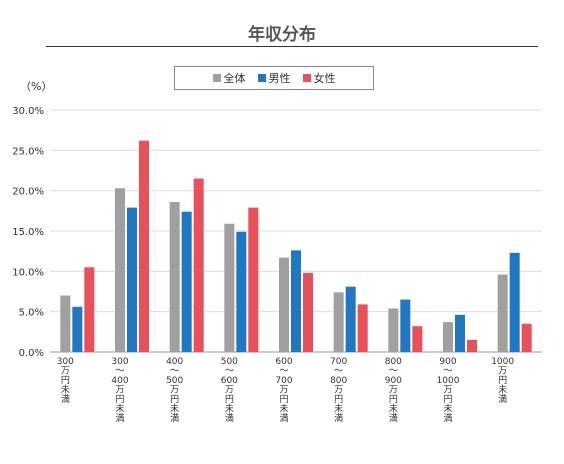  What do you see at coordinates (28, 151) in the screenshot?
I see `y-tick-label: 25.0%` at bounding box center [28, 151].